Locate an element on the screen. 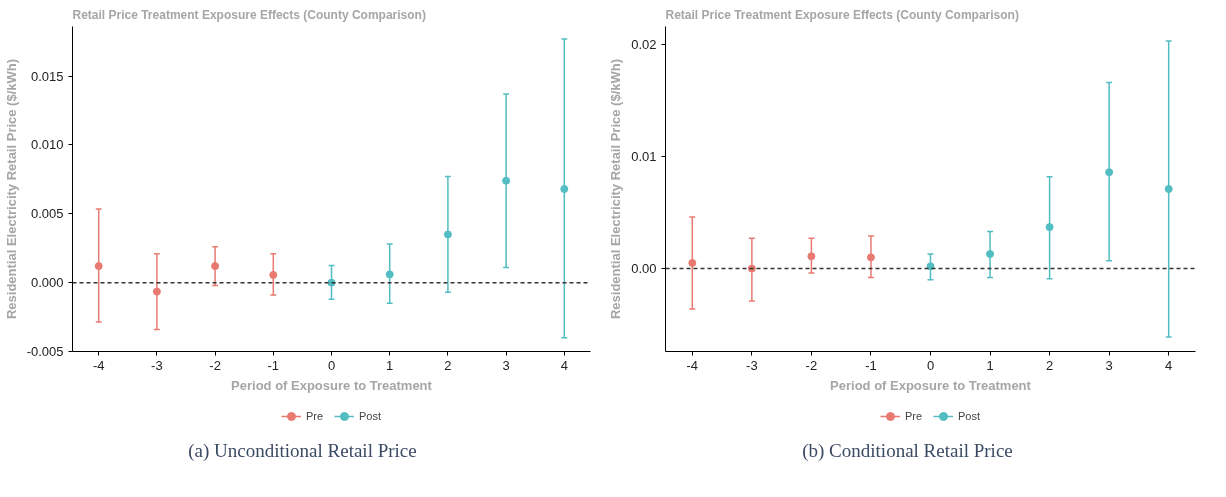 Image resolution: width=1226 pixels, height=497 pixels. text: (b) Conditional Retail Price is located at coordinates (907, 451).